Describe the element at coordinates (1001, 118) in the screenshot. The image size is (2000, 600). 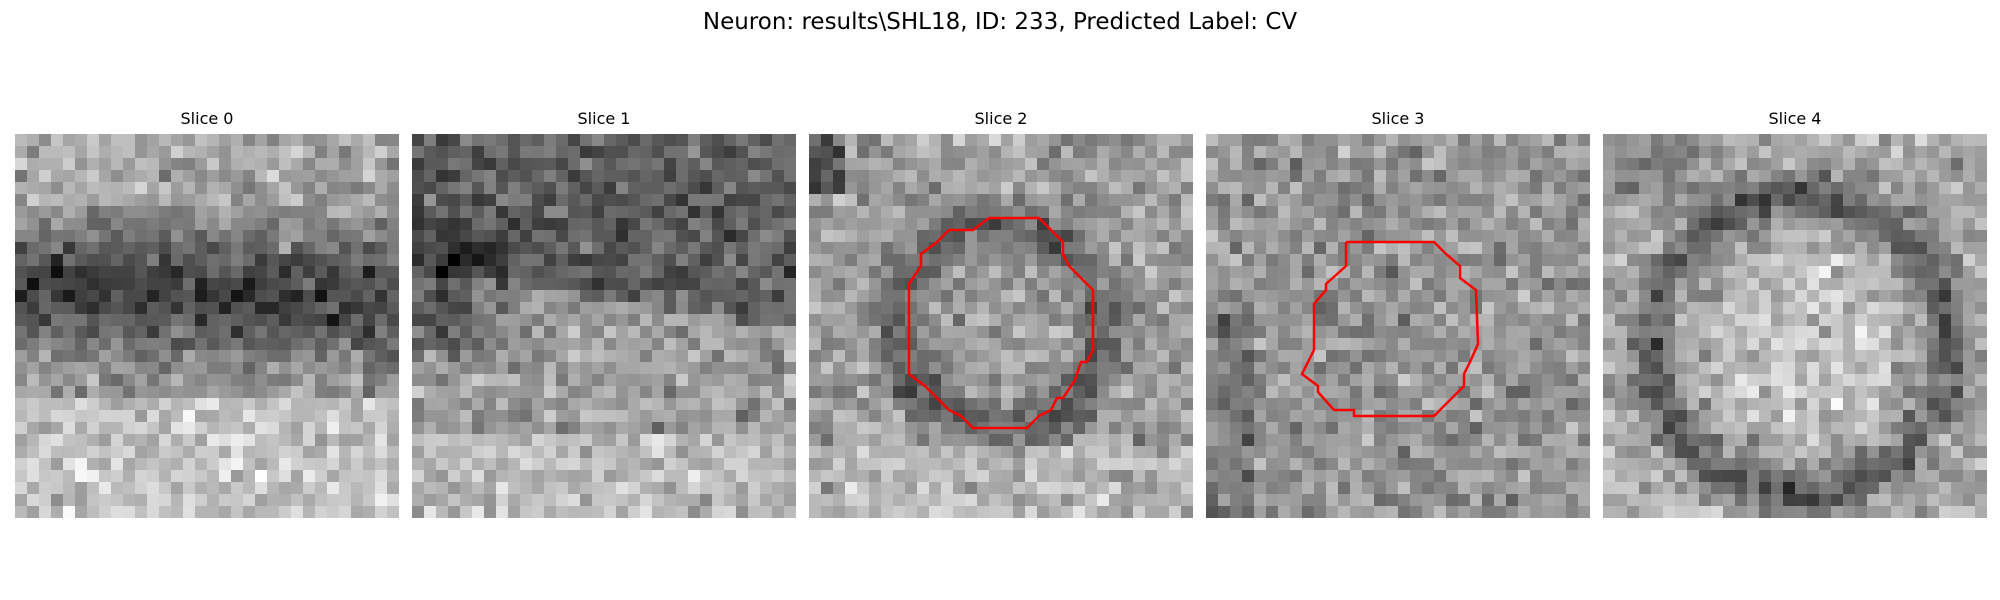
I see `slice-title-2: Slice 2` at that location.